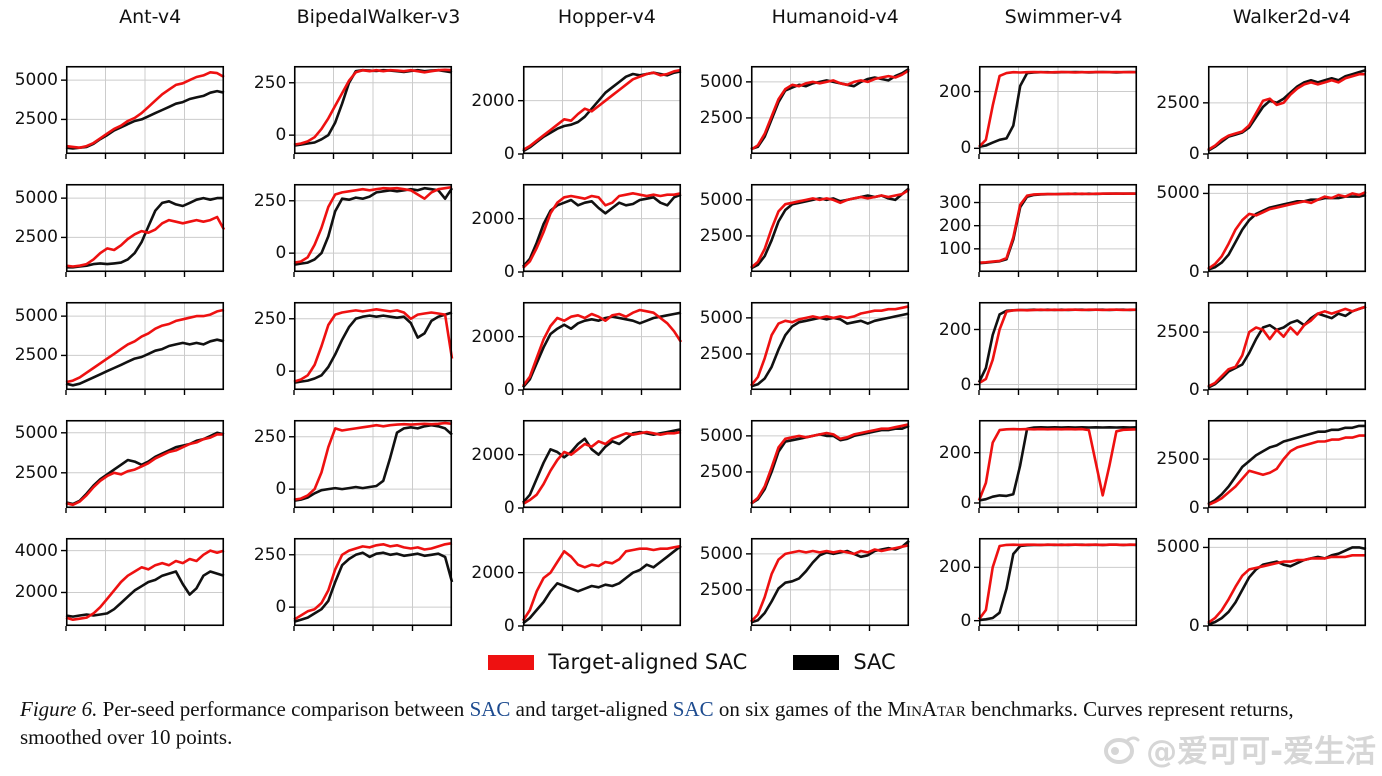 The image size is (1382, 776). What do you see at coordinates (493, 100) in the screenshot?
I see `y-tick-label: 2000` at bounding box center [493, 100].